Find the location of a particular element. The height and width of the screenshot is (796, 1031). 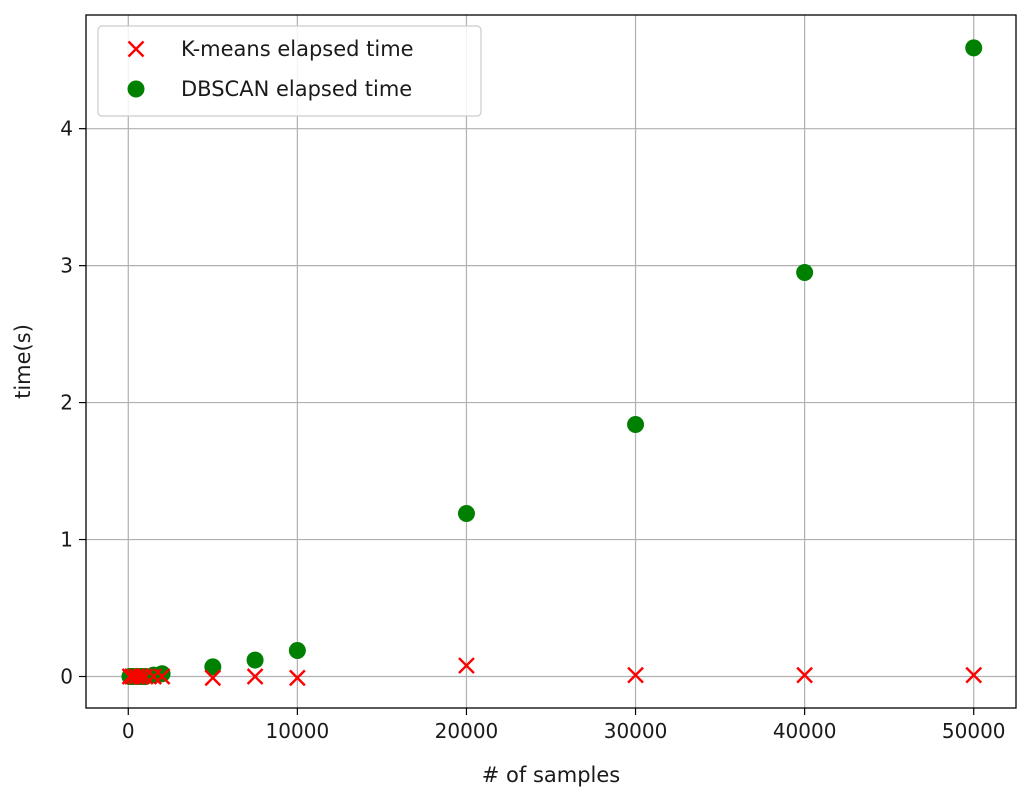

legend-label: DBSCAN elapsed time is located at coordinates (296, 89).